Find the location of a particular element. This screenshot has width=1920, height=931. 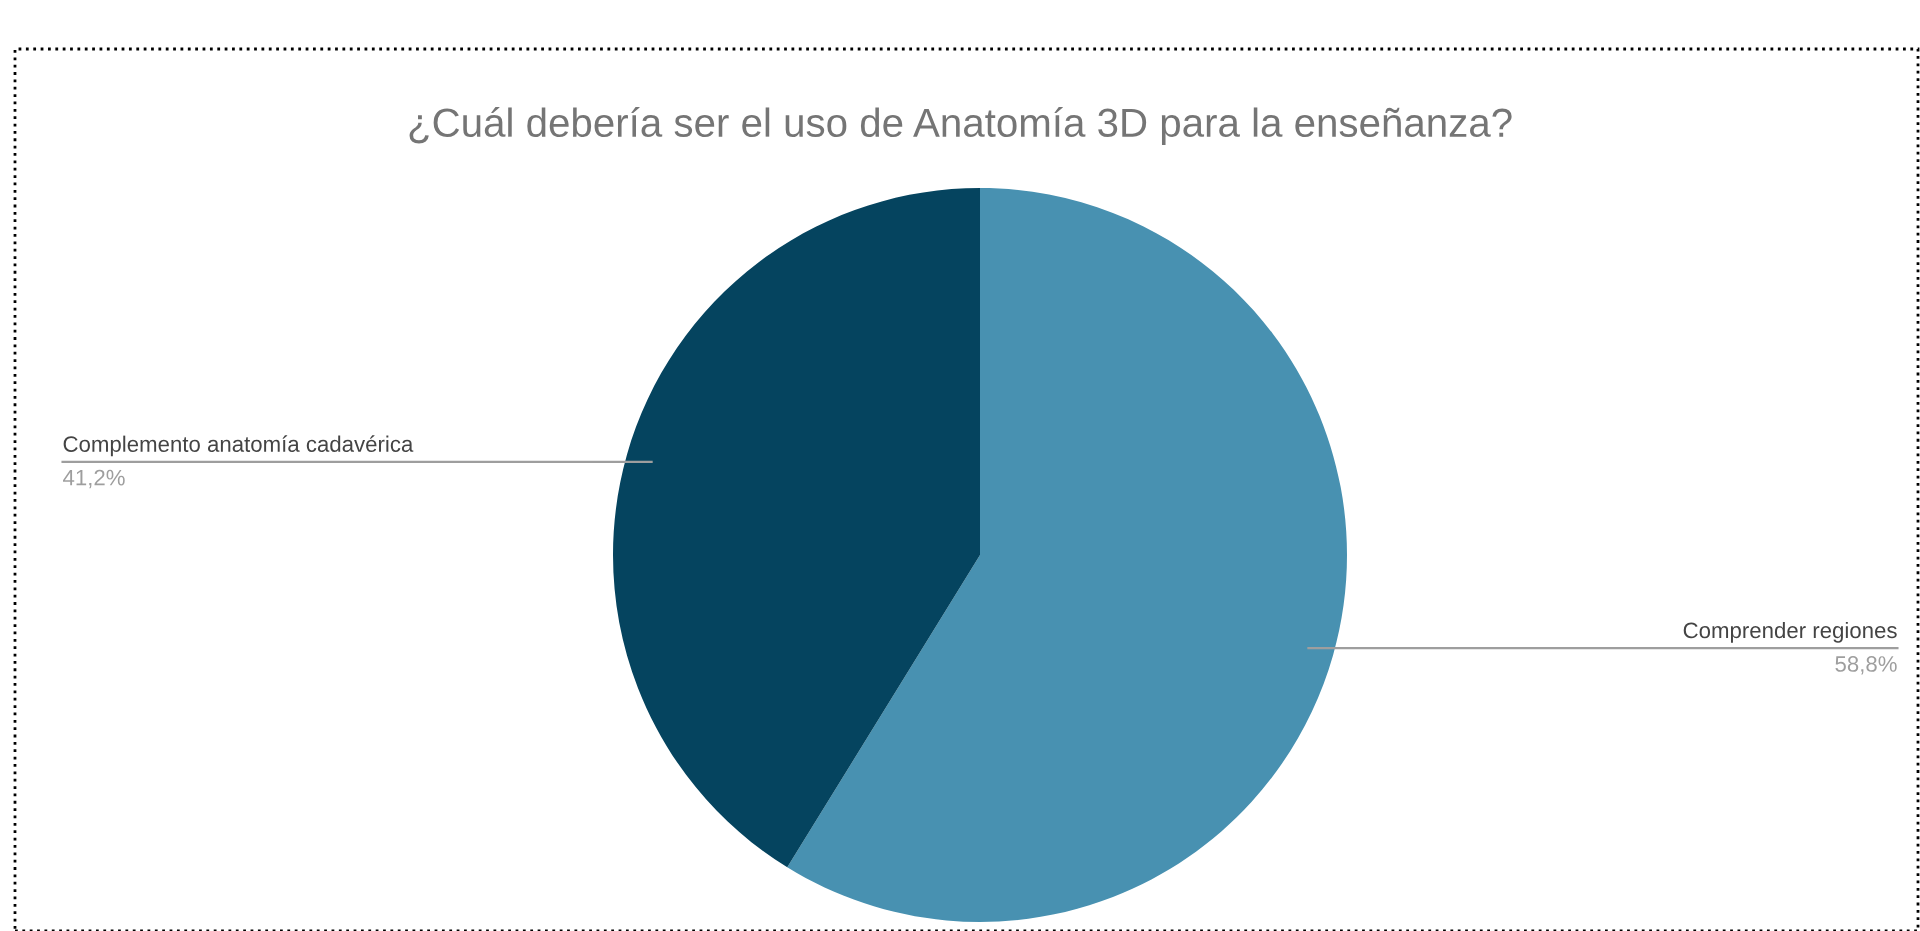

pie-slice is located at coordinates (796, 528).